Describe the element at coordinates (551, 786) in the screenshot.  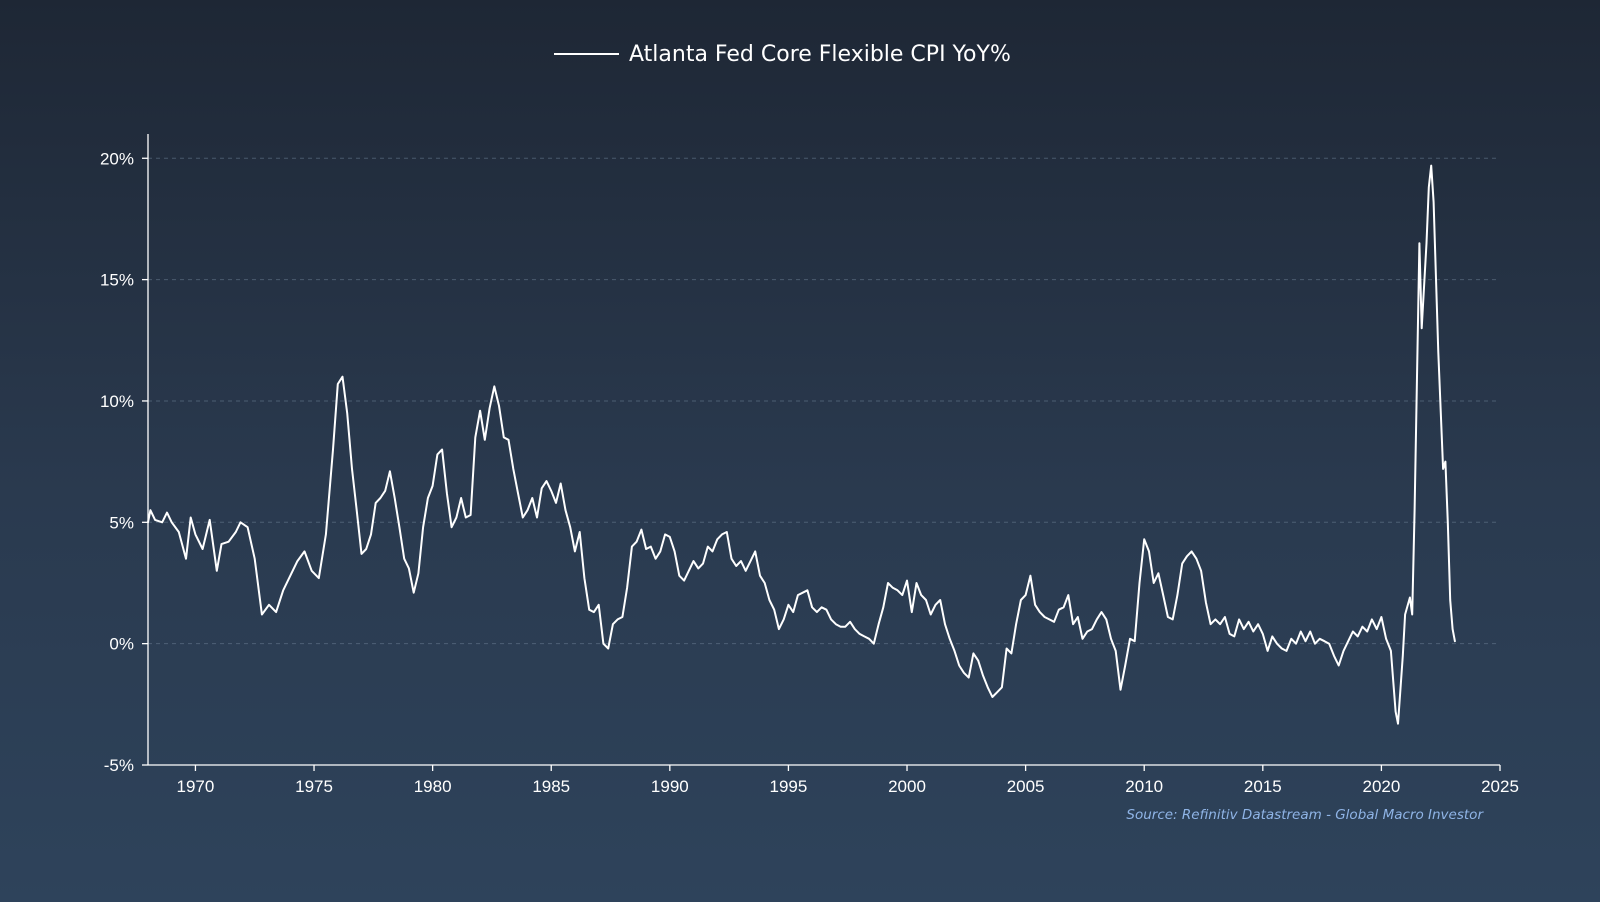
I see `x-tick-label-3: 1985` at that location.